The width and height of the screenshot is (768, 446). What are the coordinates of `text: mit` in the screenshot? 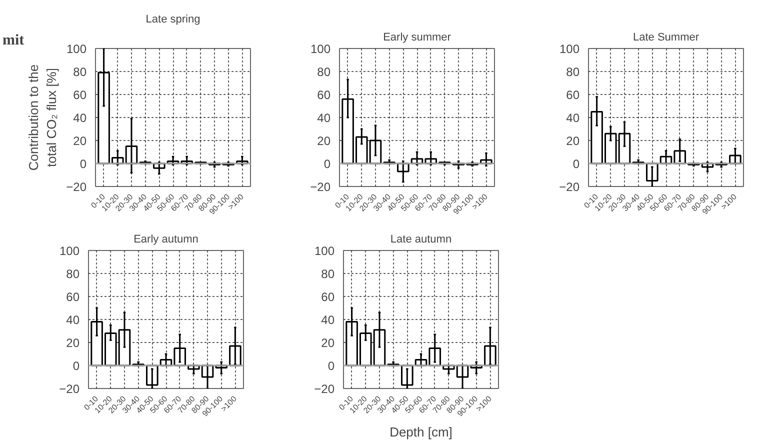 It's located at (13, 40).